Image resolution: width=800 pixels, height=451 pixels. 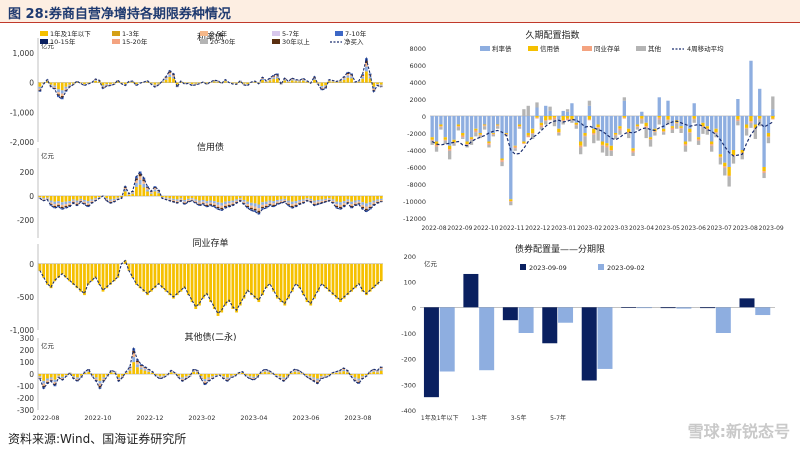 I want to click on legend-swatch, so click(x=116, y=41).